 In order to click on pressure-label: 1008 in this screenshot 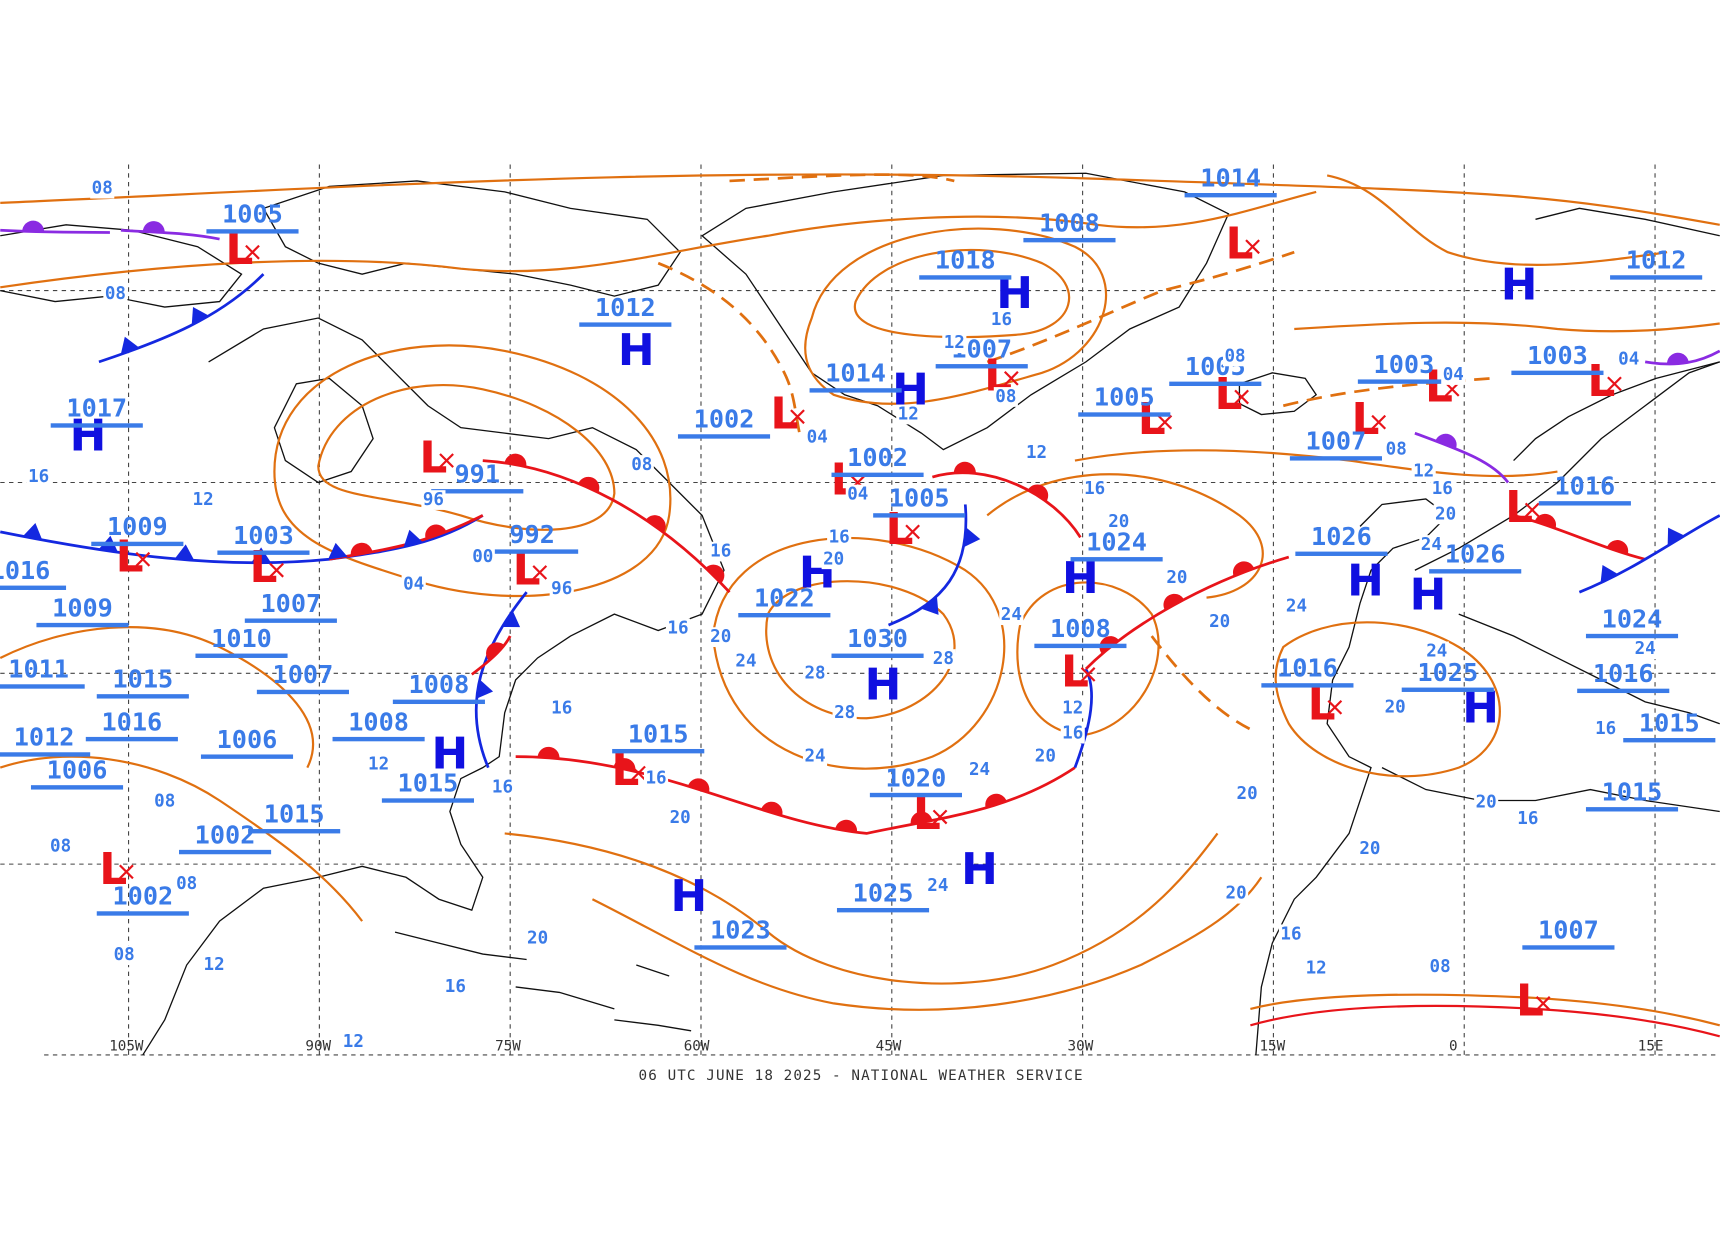, I will do `click(1069, 222)`.